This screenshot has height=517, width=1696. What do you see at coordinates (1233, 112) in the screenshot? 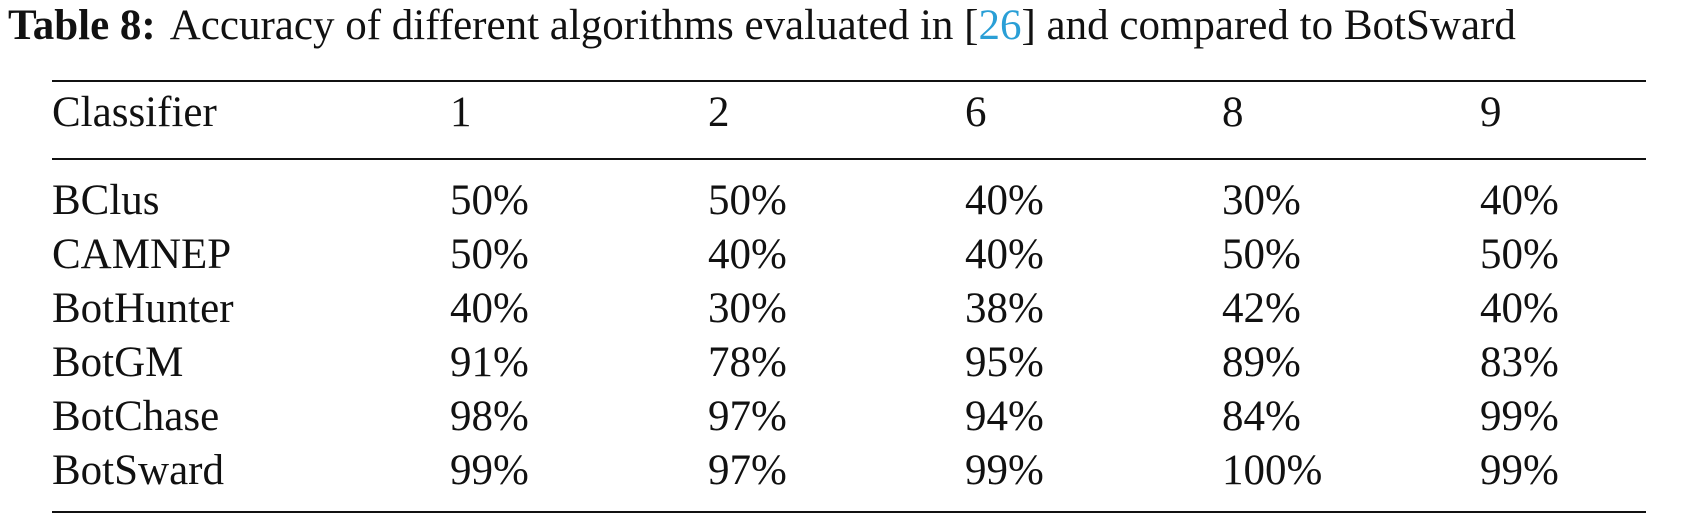
I see `header-cell: 8` at bounding box center [1233, 112].